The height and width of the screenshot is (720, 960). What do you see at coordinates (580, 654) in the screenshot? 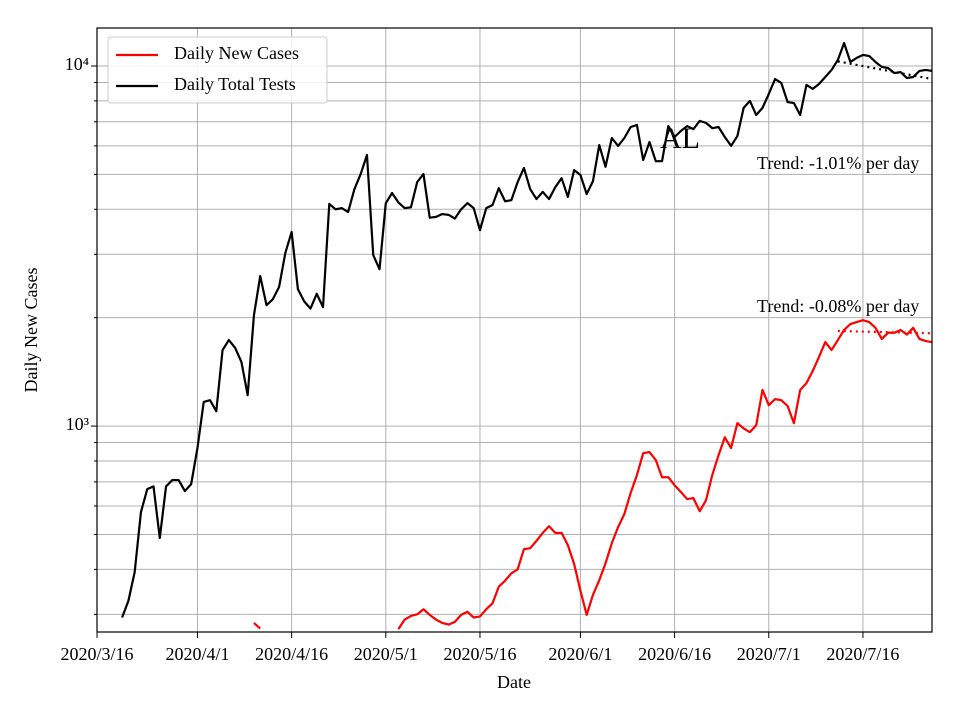
I see `x-tick-label: 2020/6/1` at bounding box center [580, 654].